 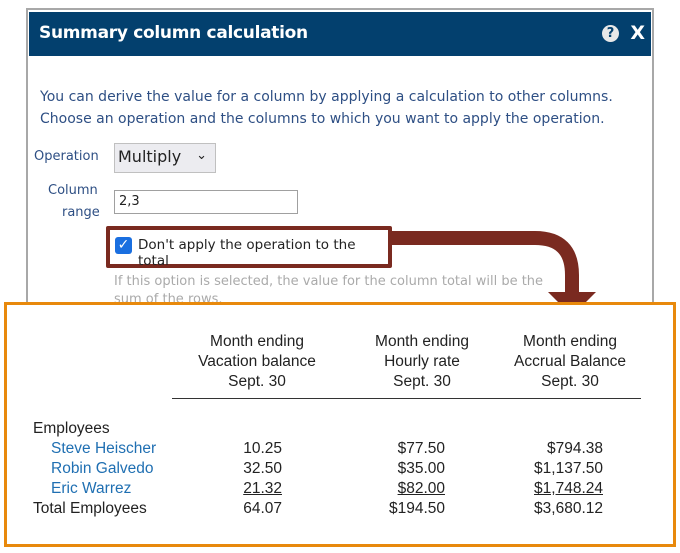 I want to click on highlighted-checkbox-row: ✓ Don't apply the operation to the total, so click(x=249, y=247).